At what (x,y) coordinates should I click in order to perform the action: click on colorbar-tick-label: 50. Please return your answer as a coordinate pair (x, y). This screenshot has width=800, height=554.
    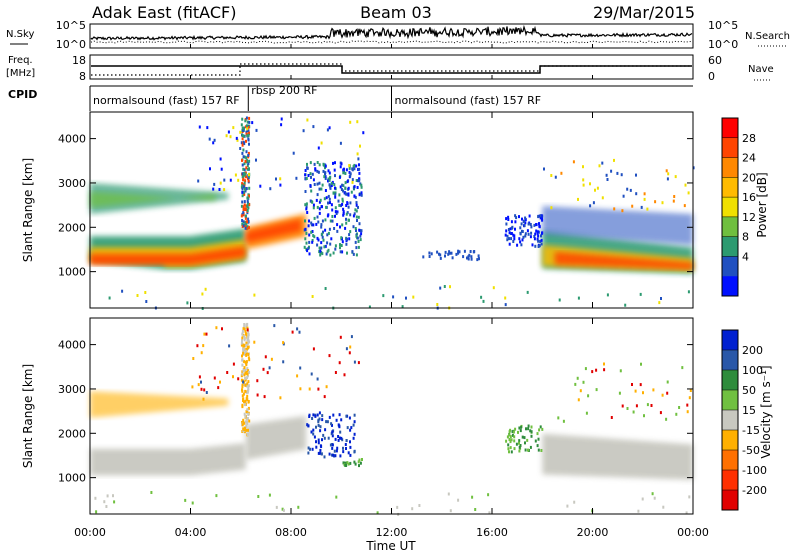
    Looking at the image, I should click on (749, 390).